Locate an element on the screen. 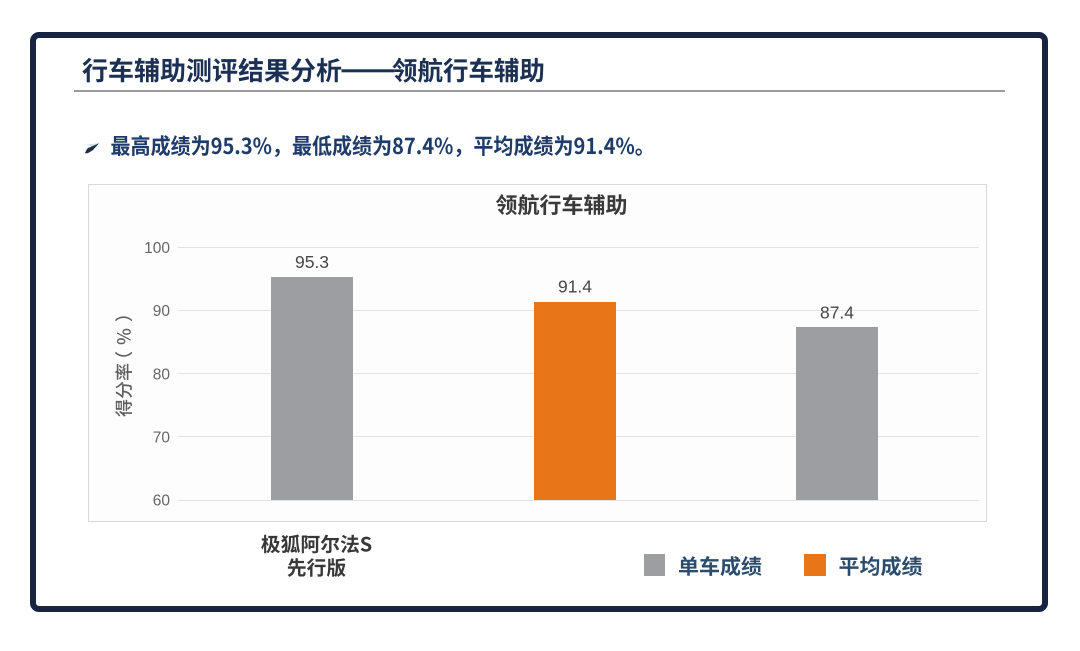  svg-text: 70 is located at coordinates (162, 438).